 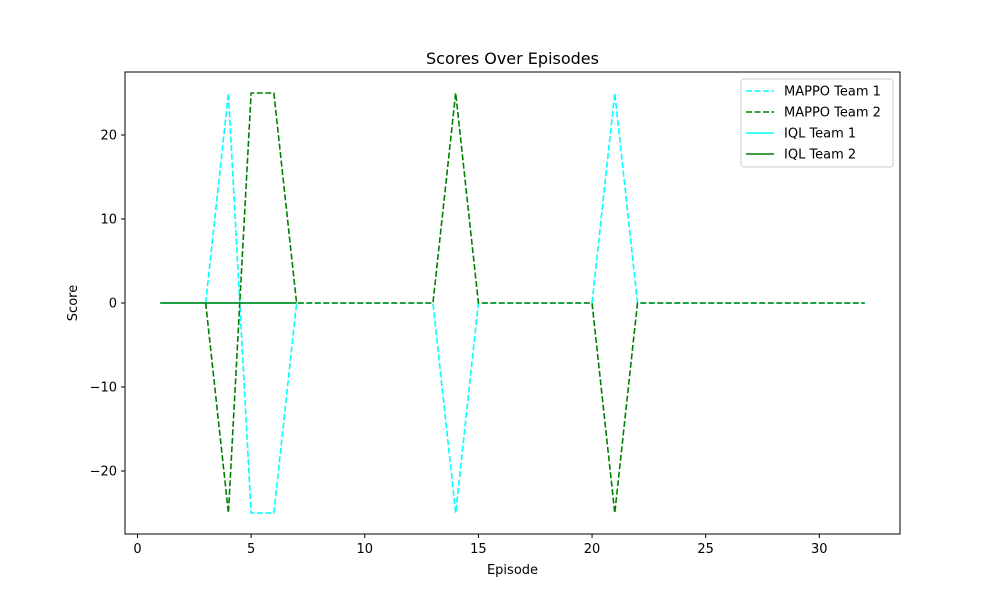 I want to click on legend-label: IQL Team 2, so click(x=820, y=155).